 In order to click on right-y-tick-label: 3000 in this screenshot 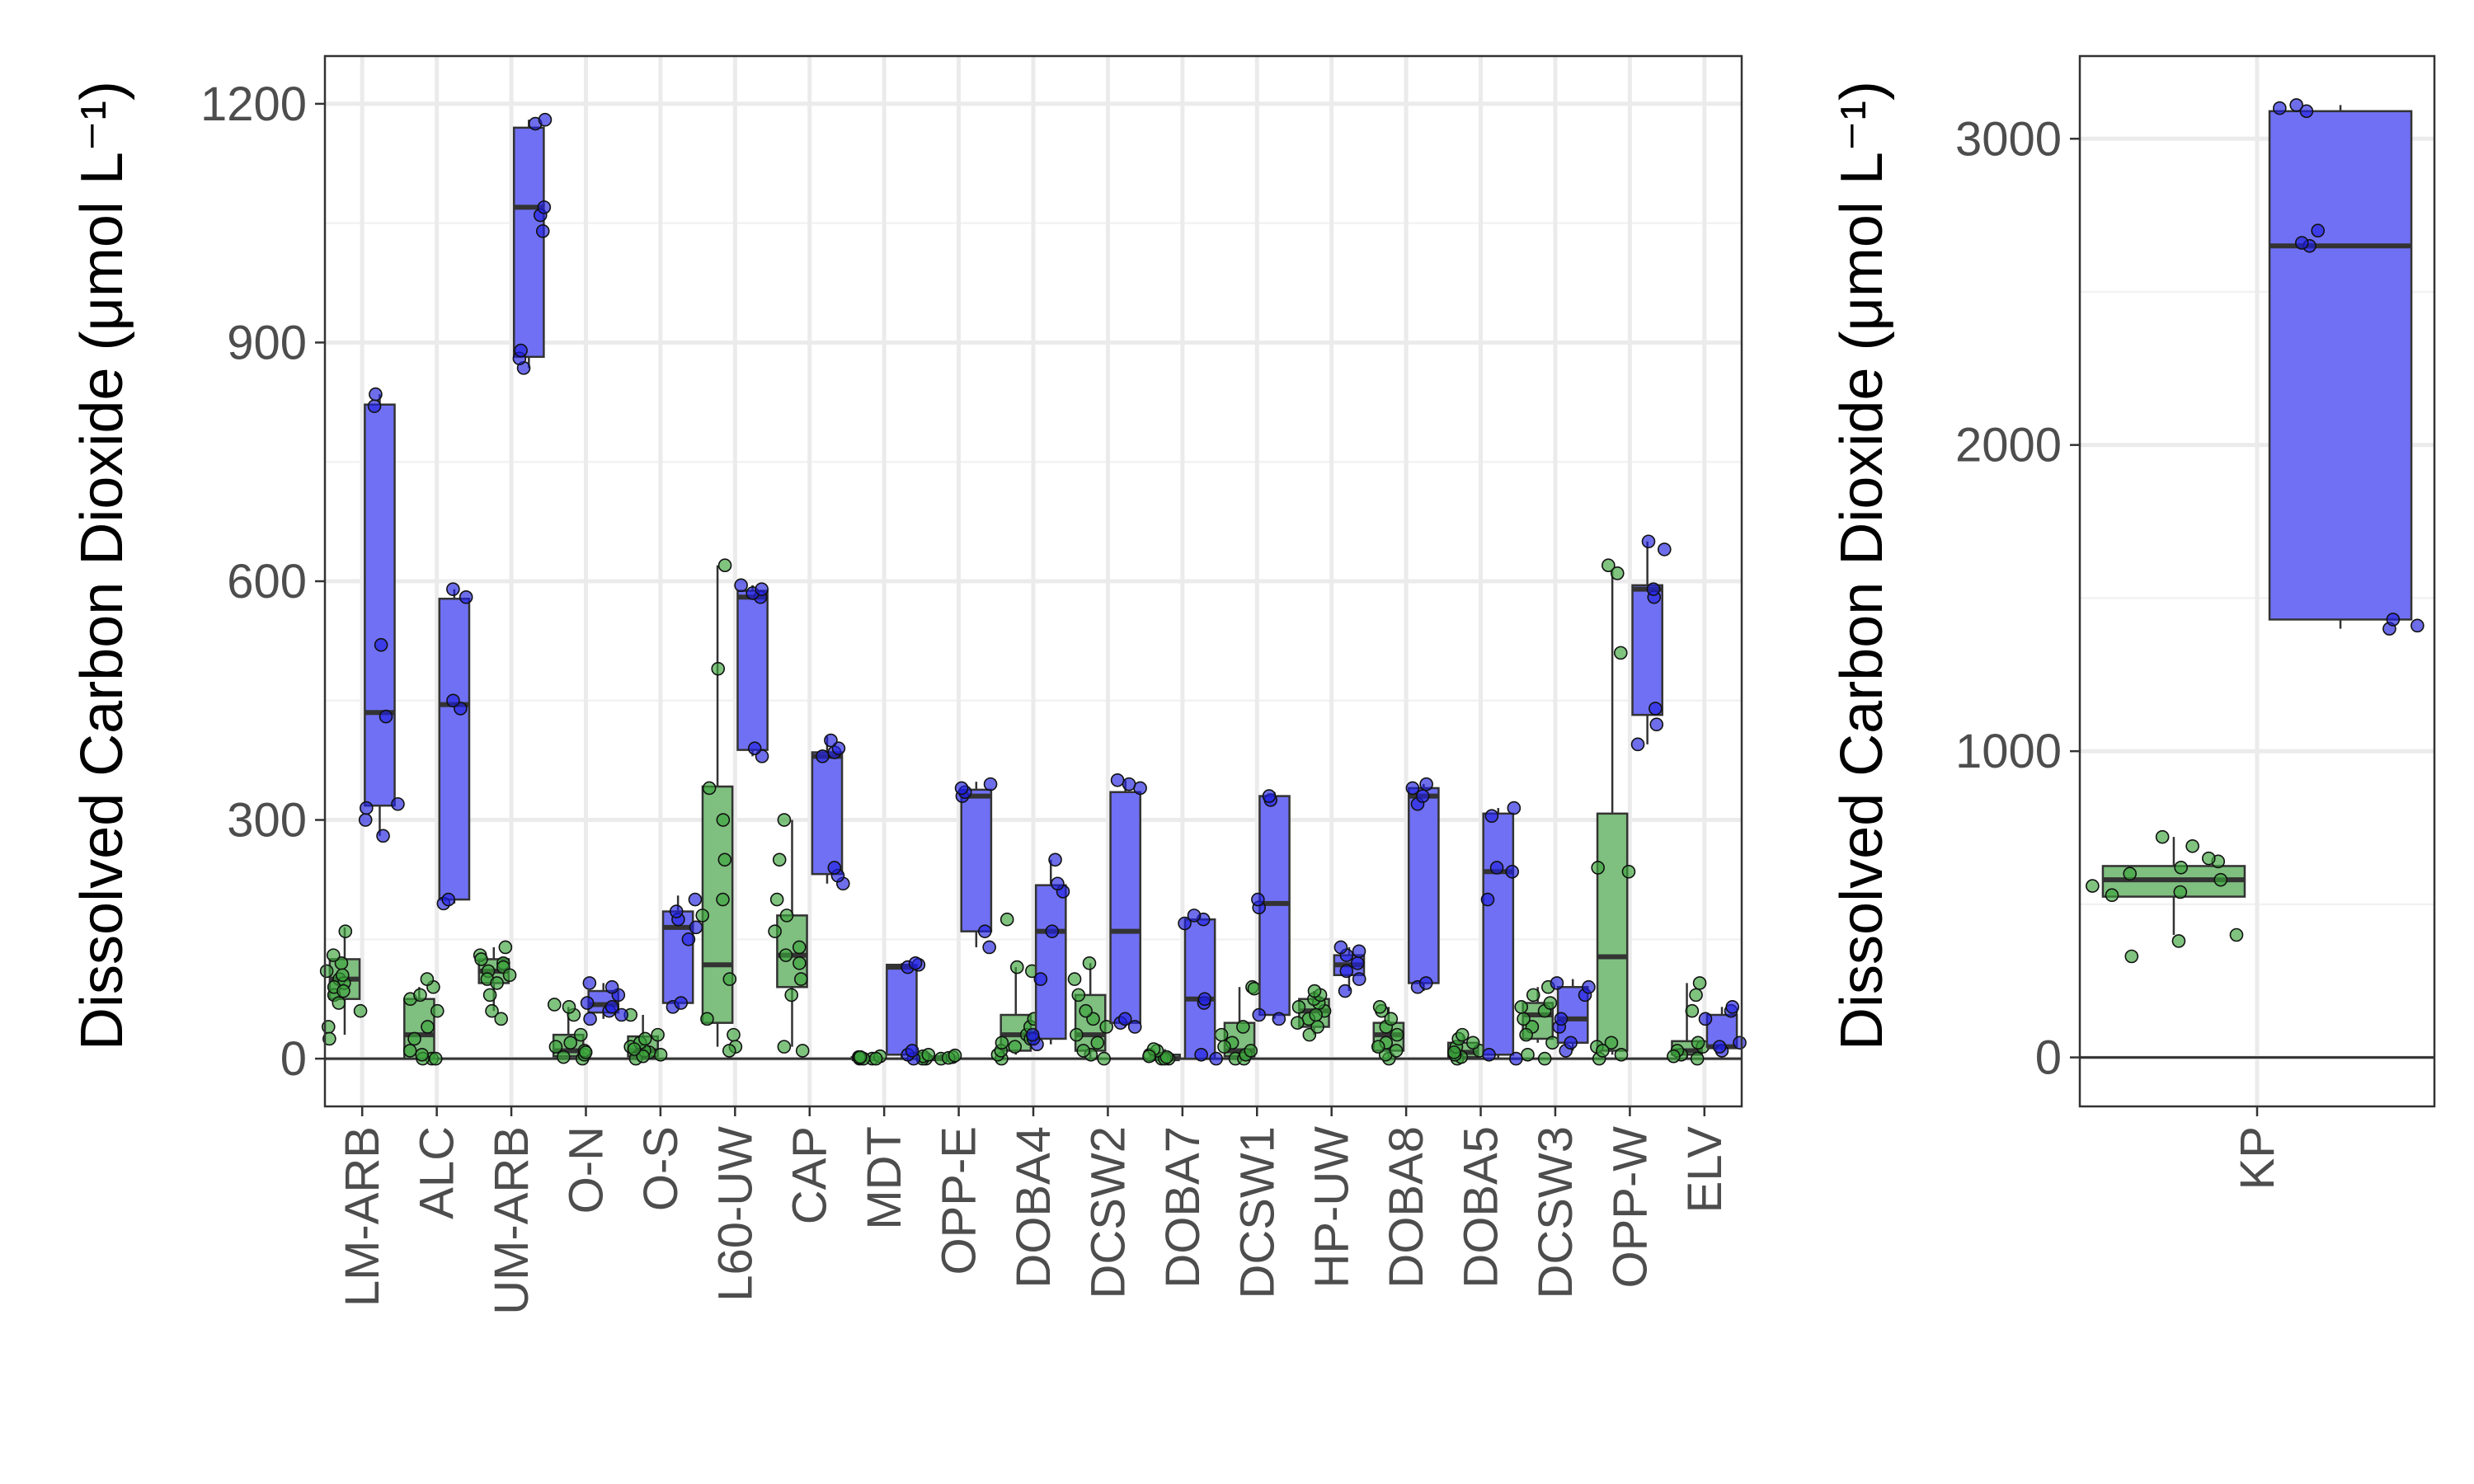, I will do `click(2008, 139)`.